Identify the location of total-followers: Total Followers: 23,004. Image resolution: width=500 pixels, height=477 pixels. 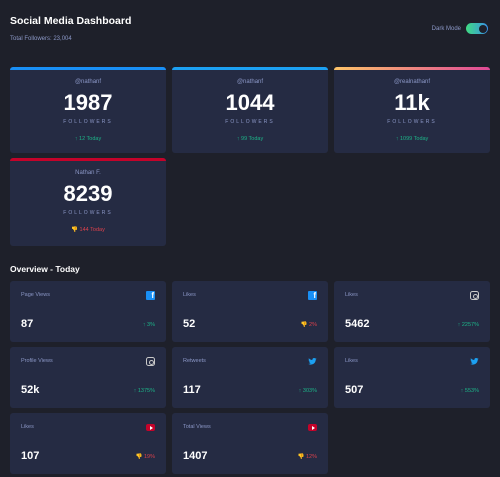
(41, 39).